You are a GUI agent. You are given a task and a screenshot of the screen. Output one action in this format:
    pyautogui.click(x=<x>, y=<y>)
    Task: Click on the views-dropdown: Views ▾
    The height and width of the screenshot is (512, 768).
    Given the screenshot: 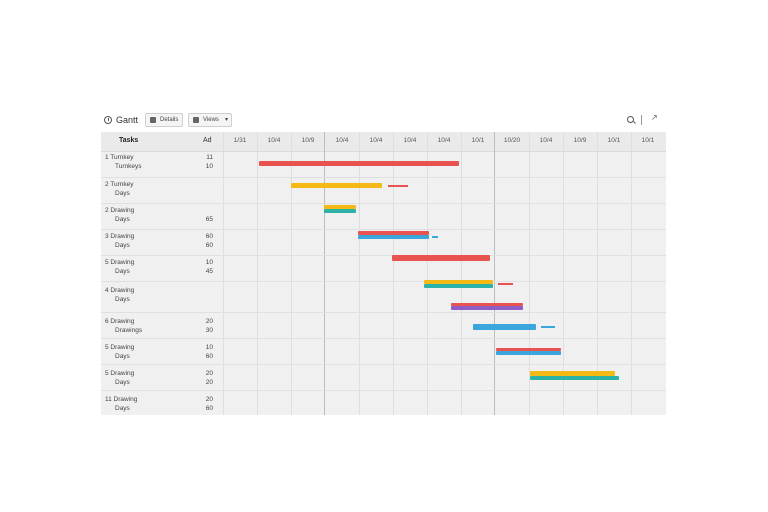 What is the action you would take?
    pyautogui.click(x=210, y=120)
    